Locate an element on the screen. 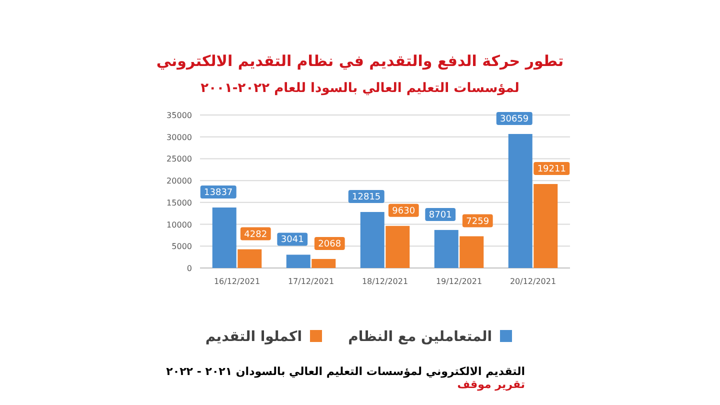  y-tick-label: 0 is located at coordinates (189, 268).